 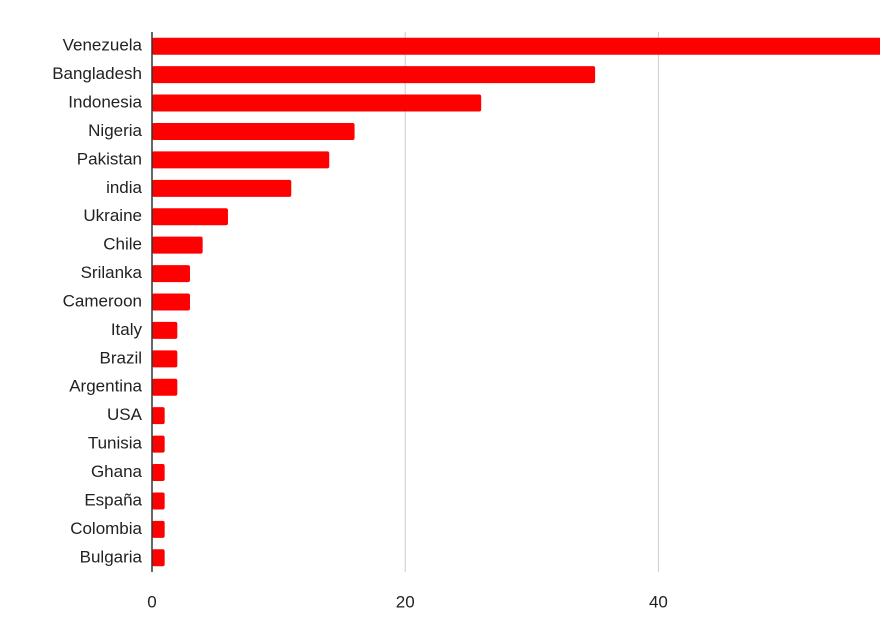 I want to click on y-tick-label: india, so click(x=124, y=187).